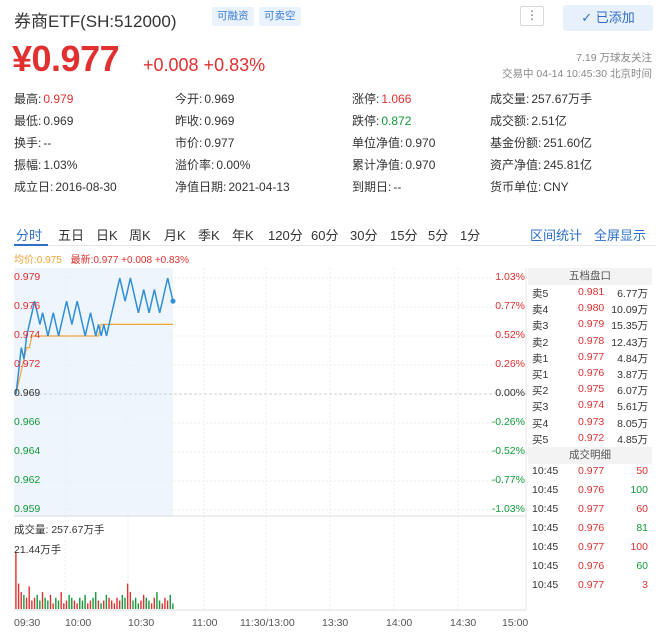  What do you see at coordinates (463, 623) in the screenshot?
I see `x-axis-label: 14:30` at bounding box center [463, 623].